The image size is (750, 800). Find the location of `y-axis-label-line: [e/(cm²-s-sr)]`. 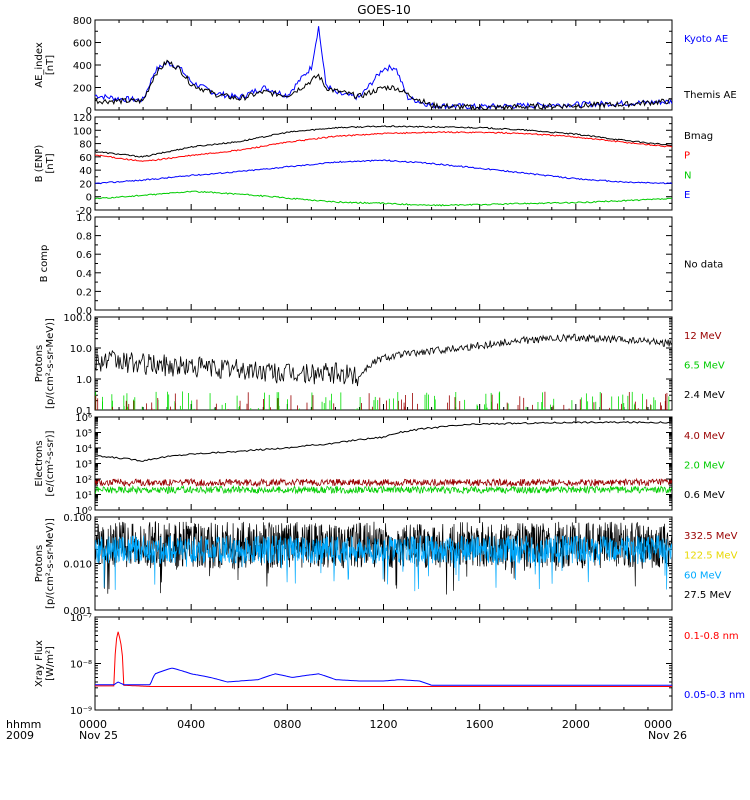

y-axis-label-line: [e/(cm²-s-sr)] is located at coordinates (50, 463).